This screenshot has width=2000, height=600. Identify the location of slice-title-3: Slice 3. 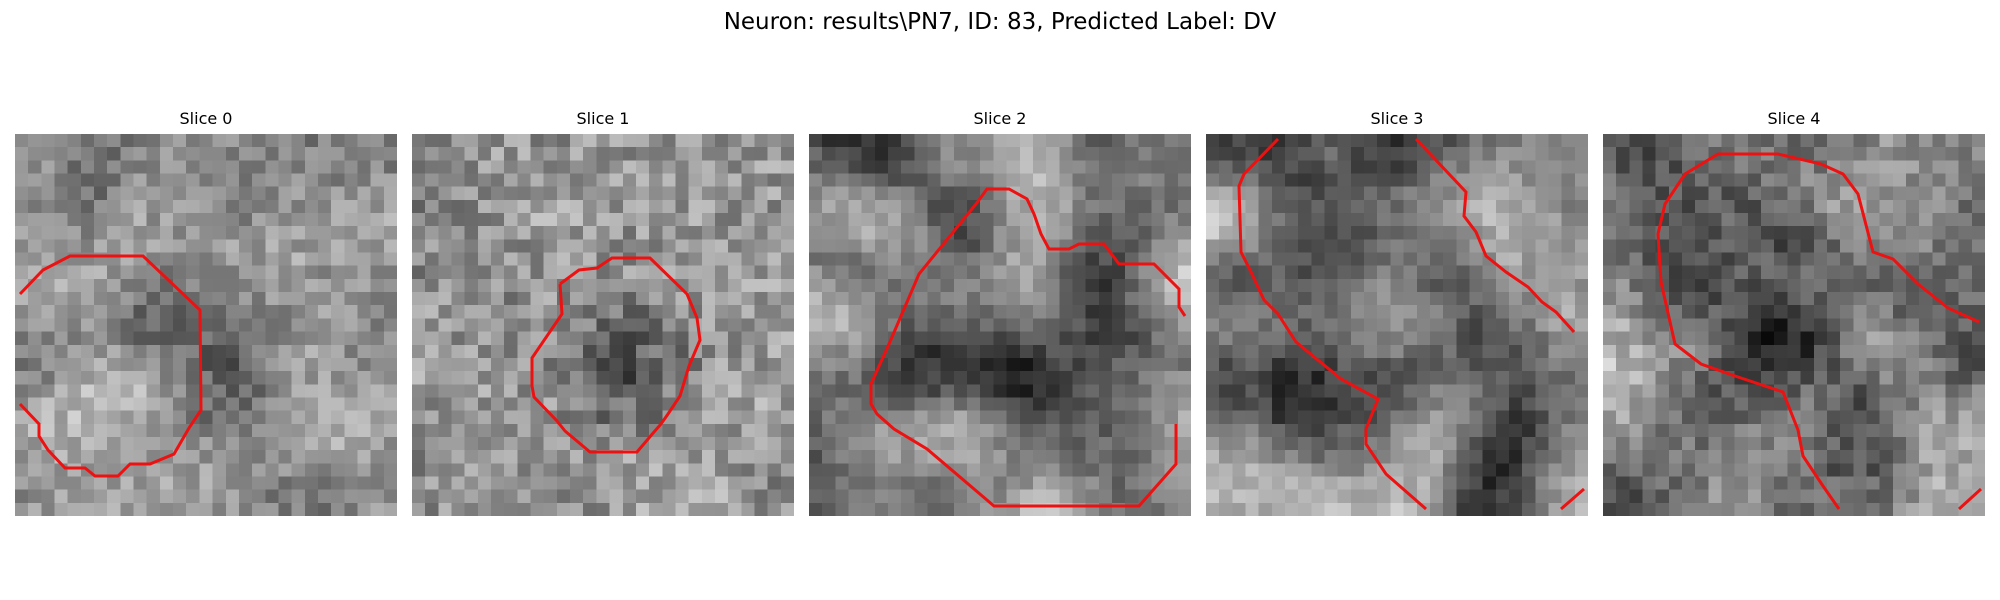
(1397, 118).